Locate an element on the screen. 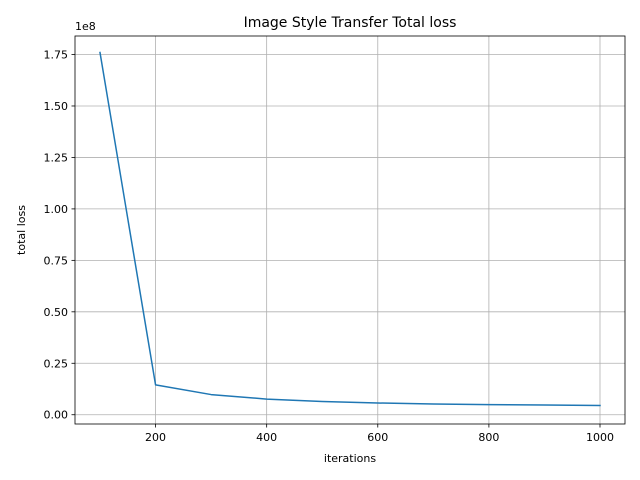 The width and height of the screenshot is (640, 480). y-tick-label: 1.25 is located at coordinates (56, 157).